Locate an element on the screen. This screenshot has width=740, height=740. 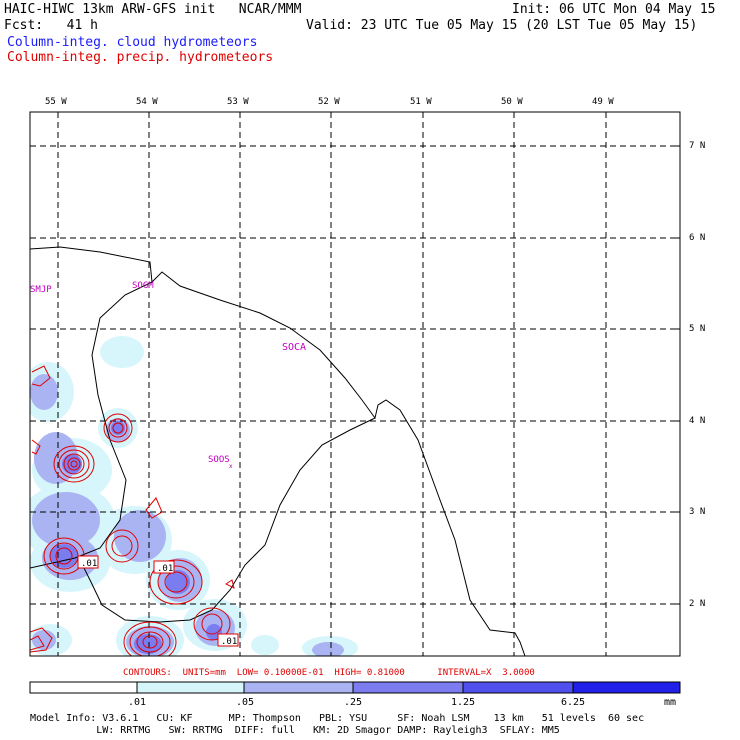
lon-label-54w: 54 W is located at coordinates (147, 102).